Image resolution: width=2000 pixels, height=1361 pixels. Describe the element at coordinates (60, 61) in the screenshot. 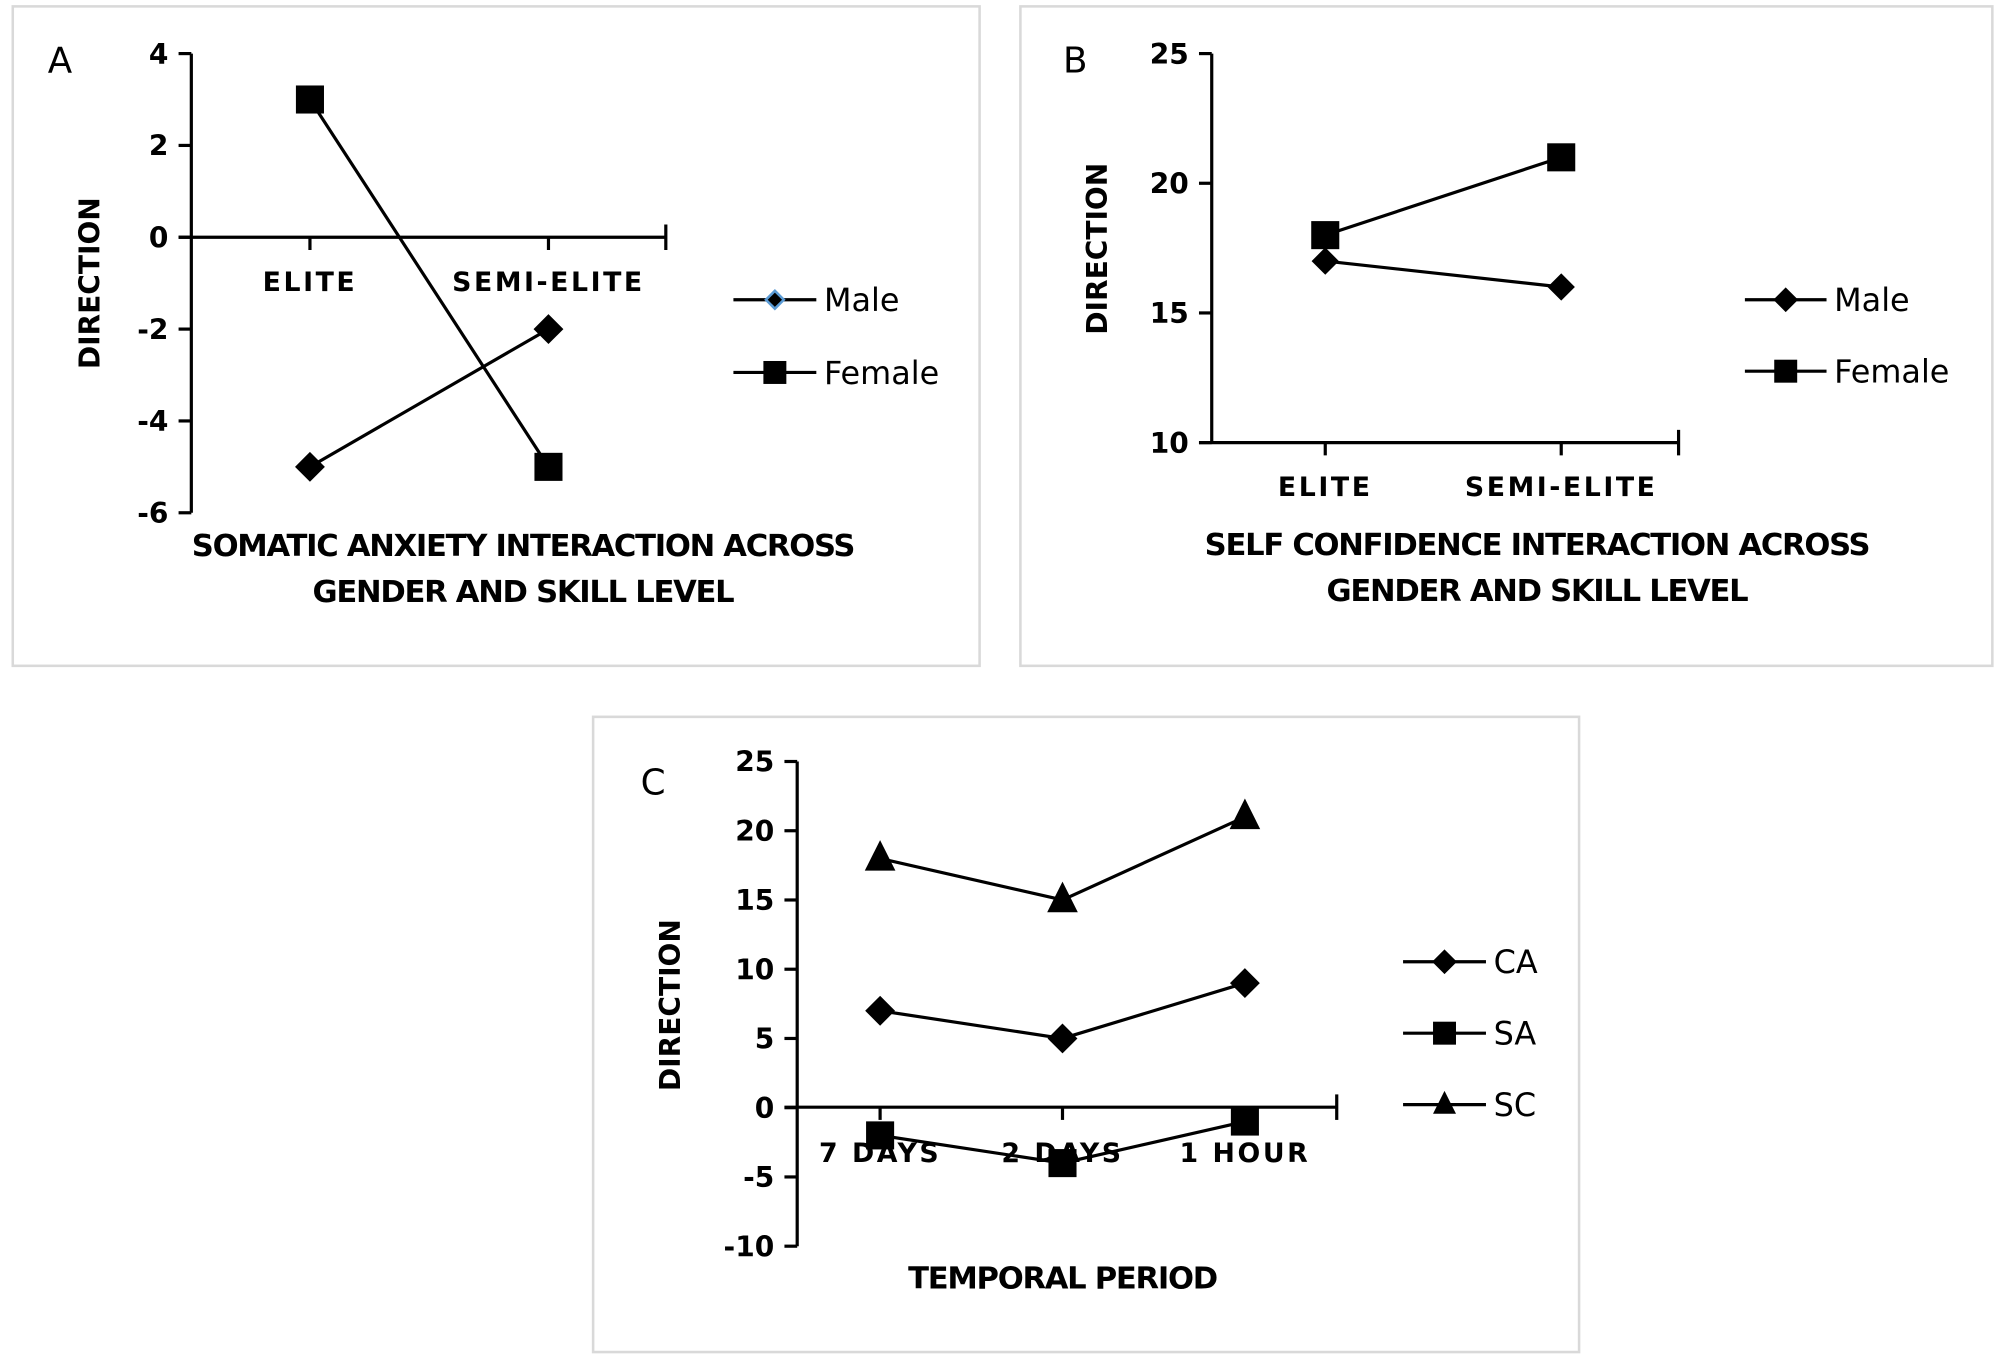

I see `panel-label: A` at that location.